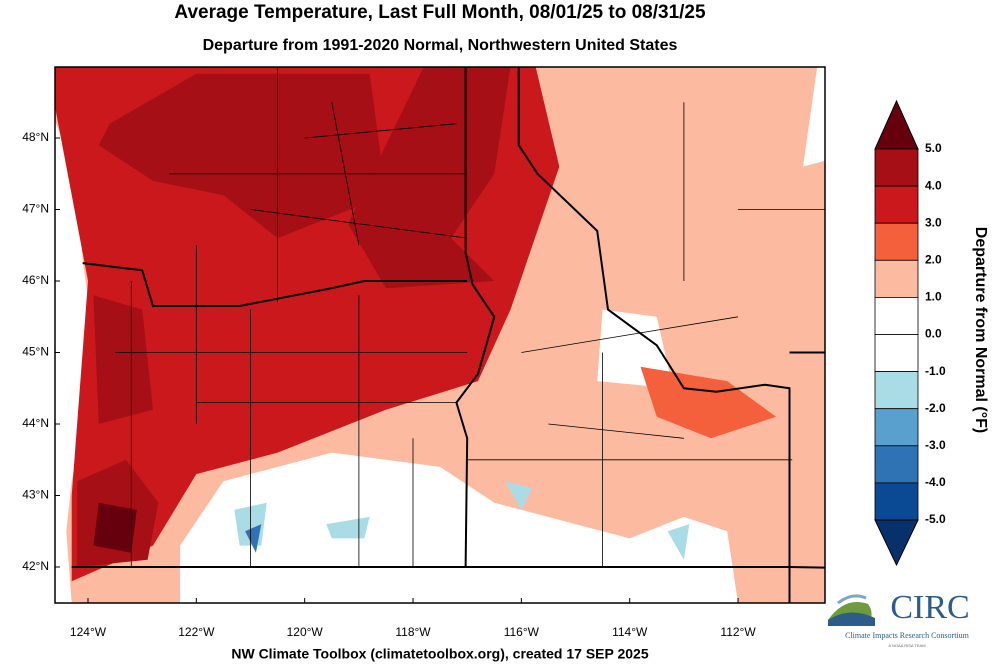  Describe the element at coordinates (929, 607) in the screenshot. I see `logo-name: CIRC` at that location.